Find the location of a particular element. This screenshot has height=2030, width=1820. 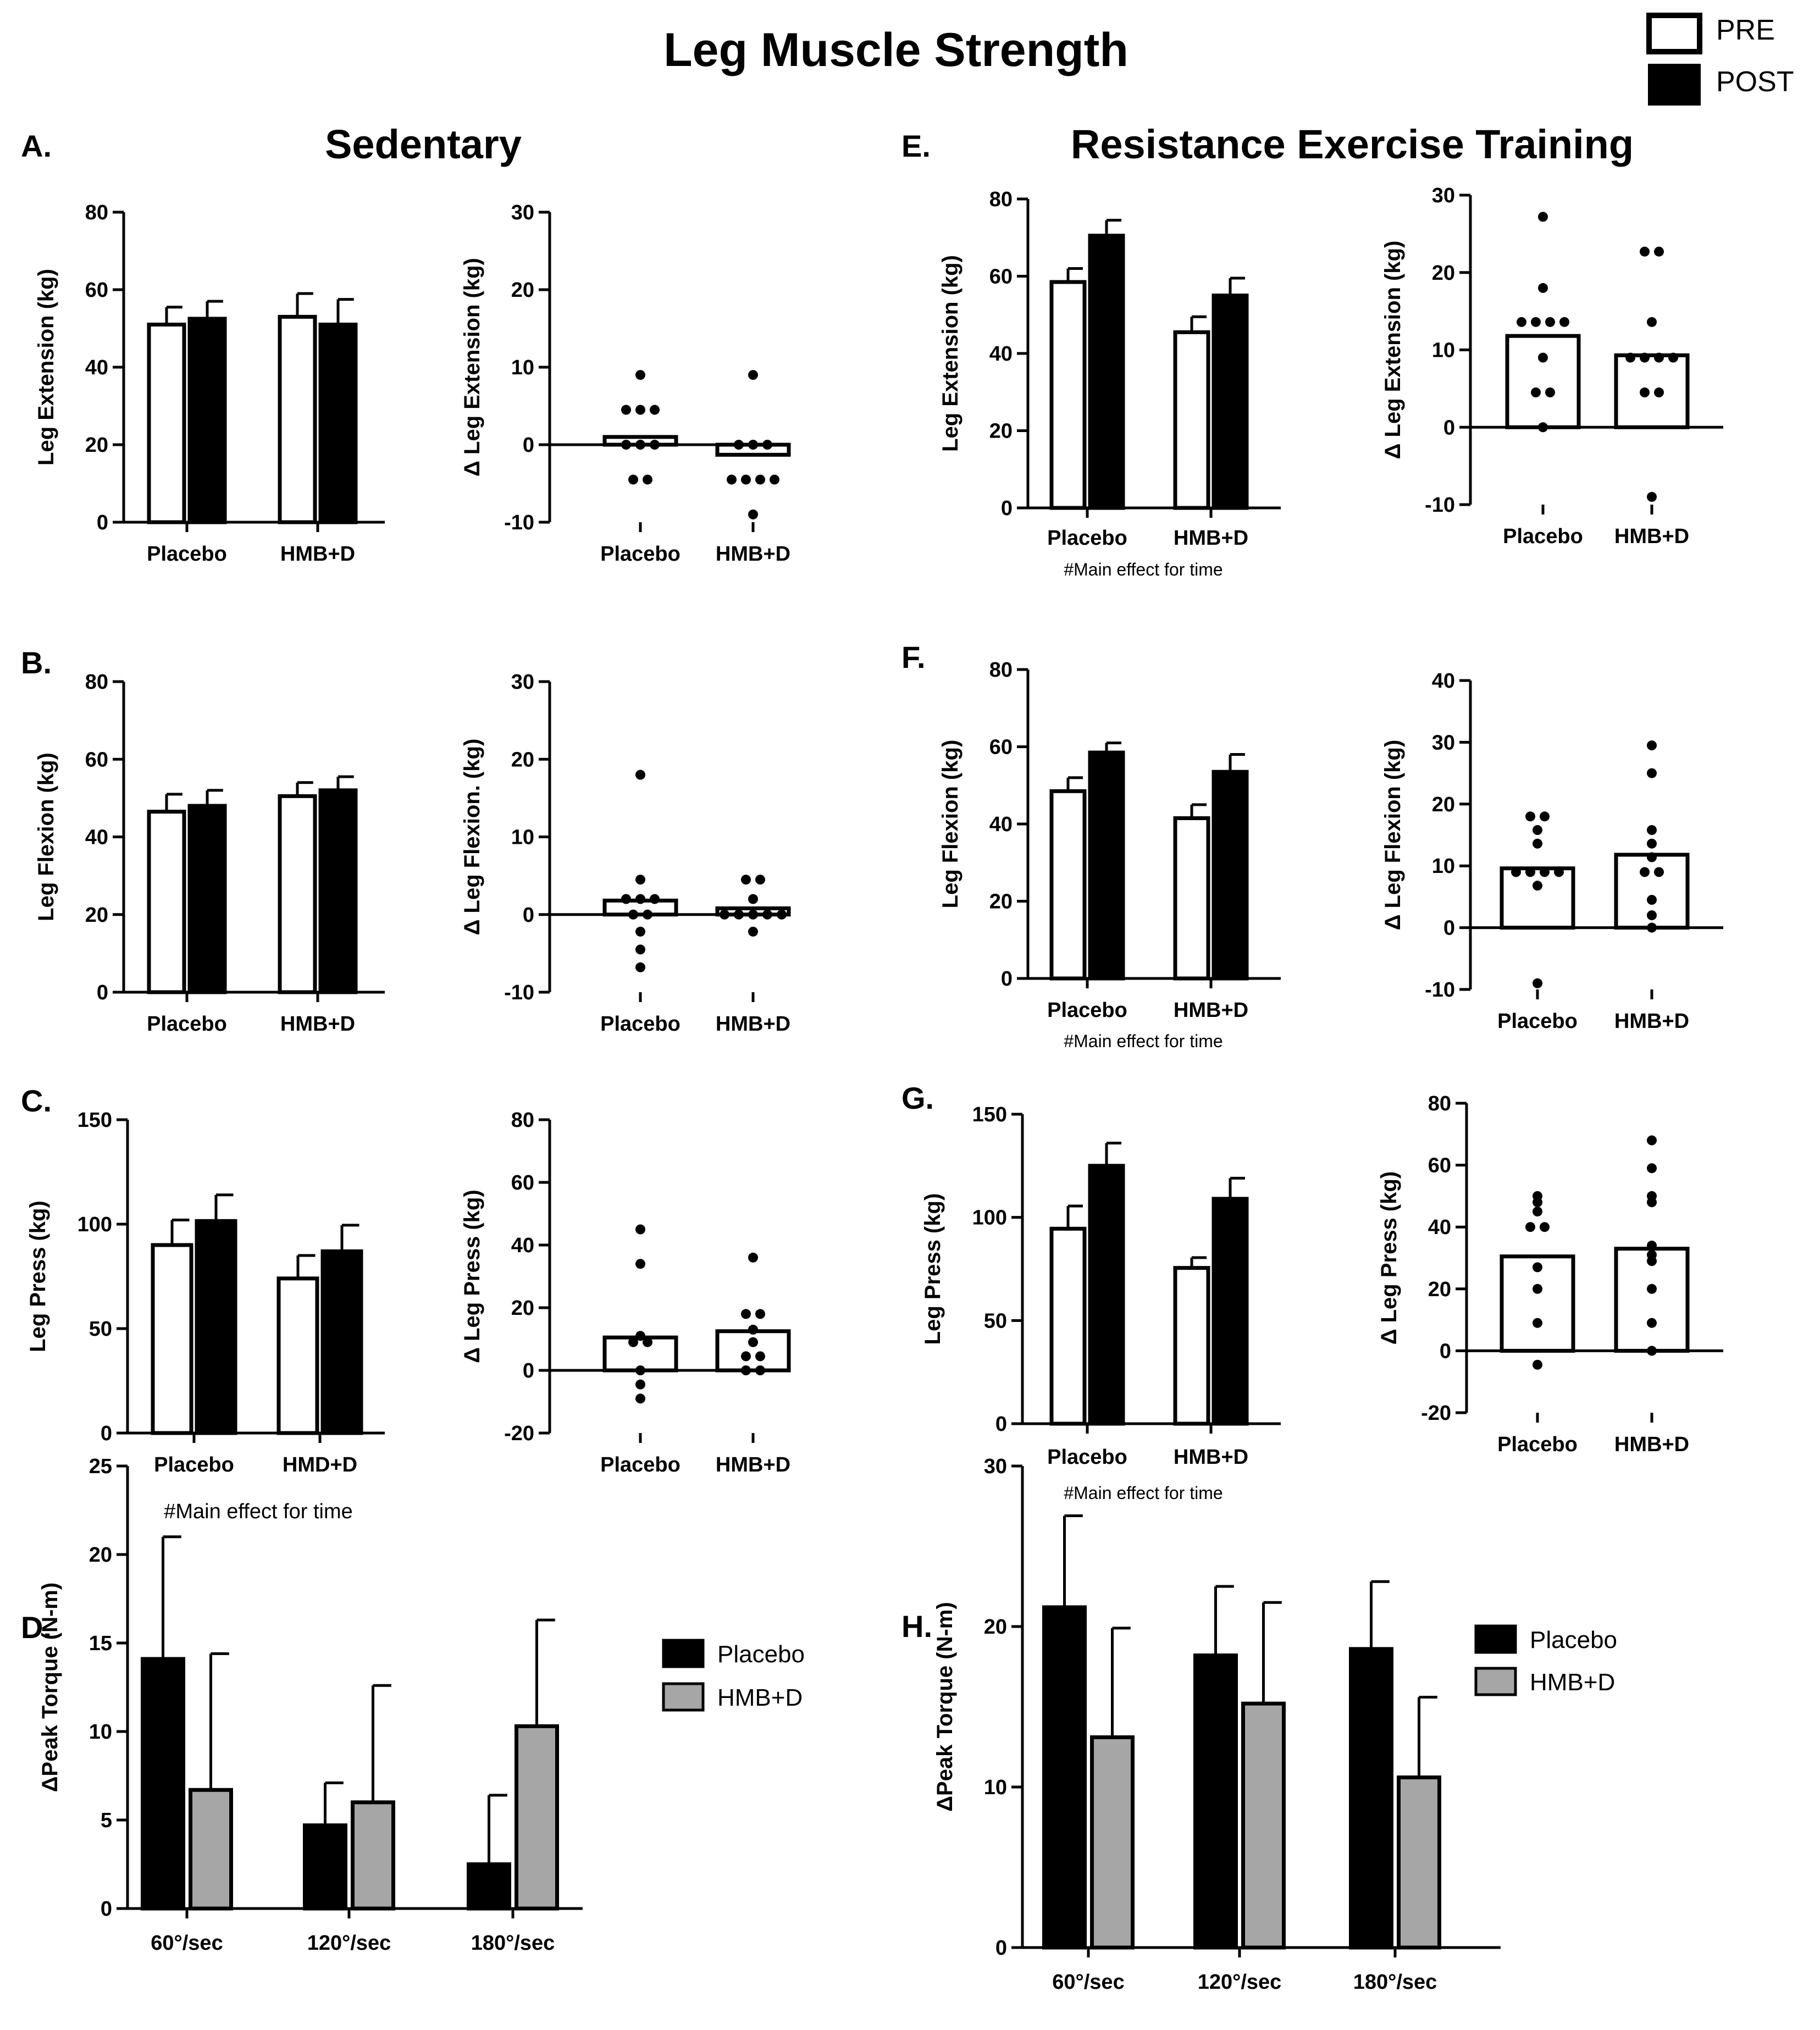

legend-pre-swatch is located at coordinates (1674, 33).